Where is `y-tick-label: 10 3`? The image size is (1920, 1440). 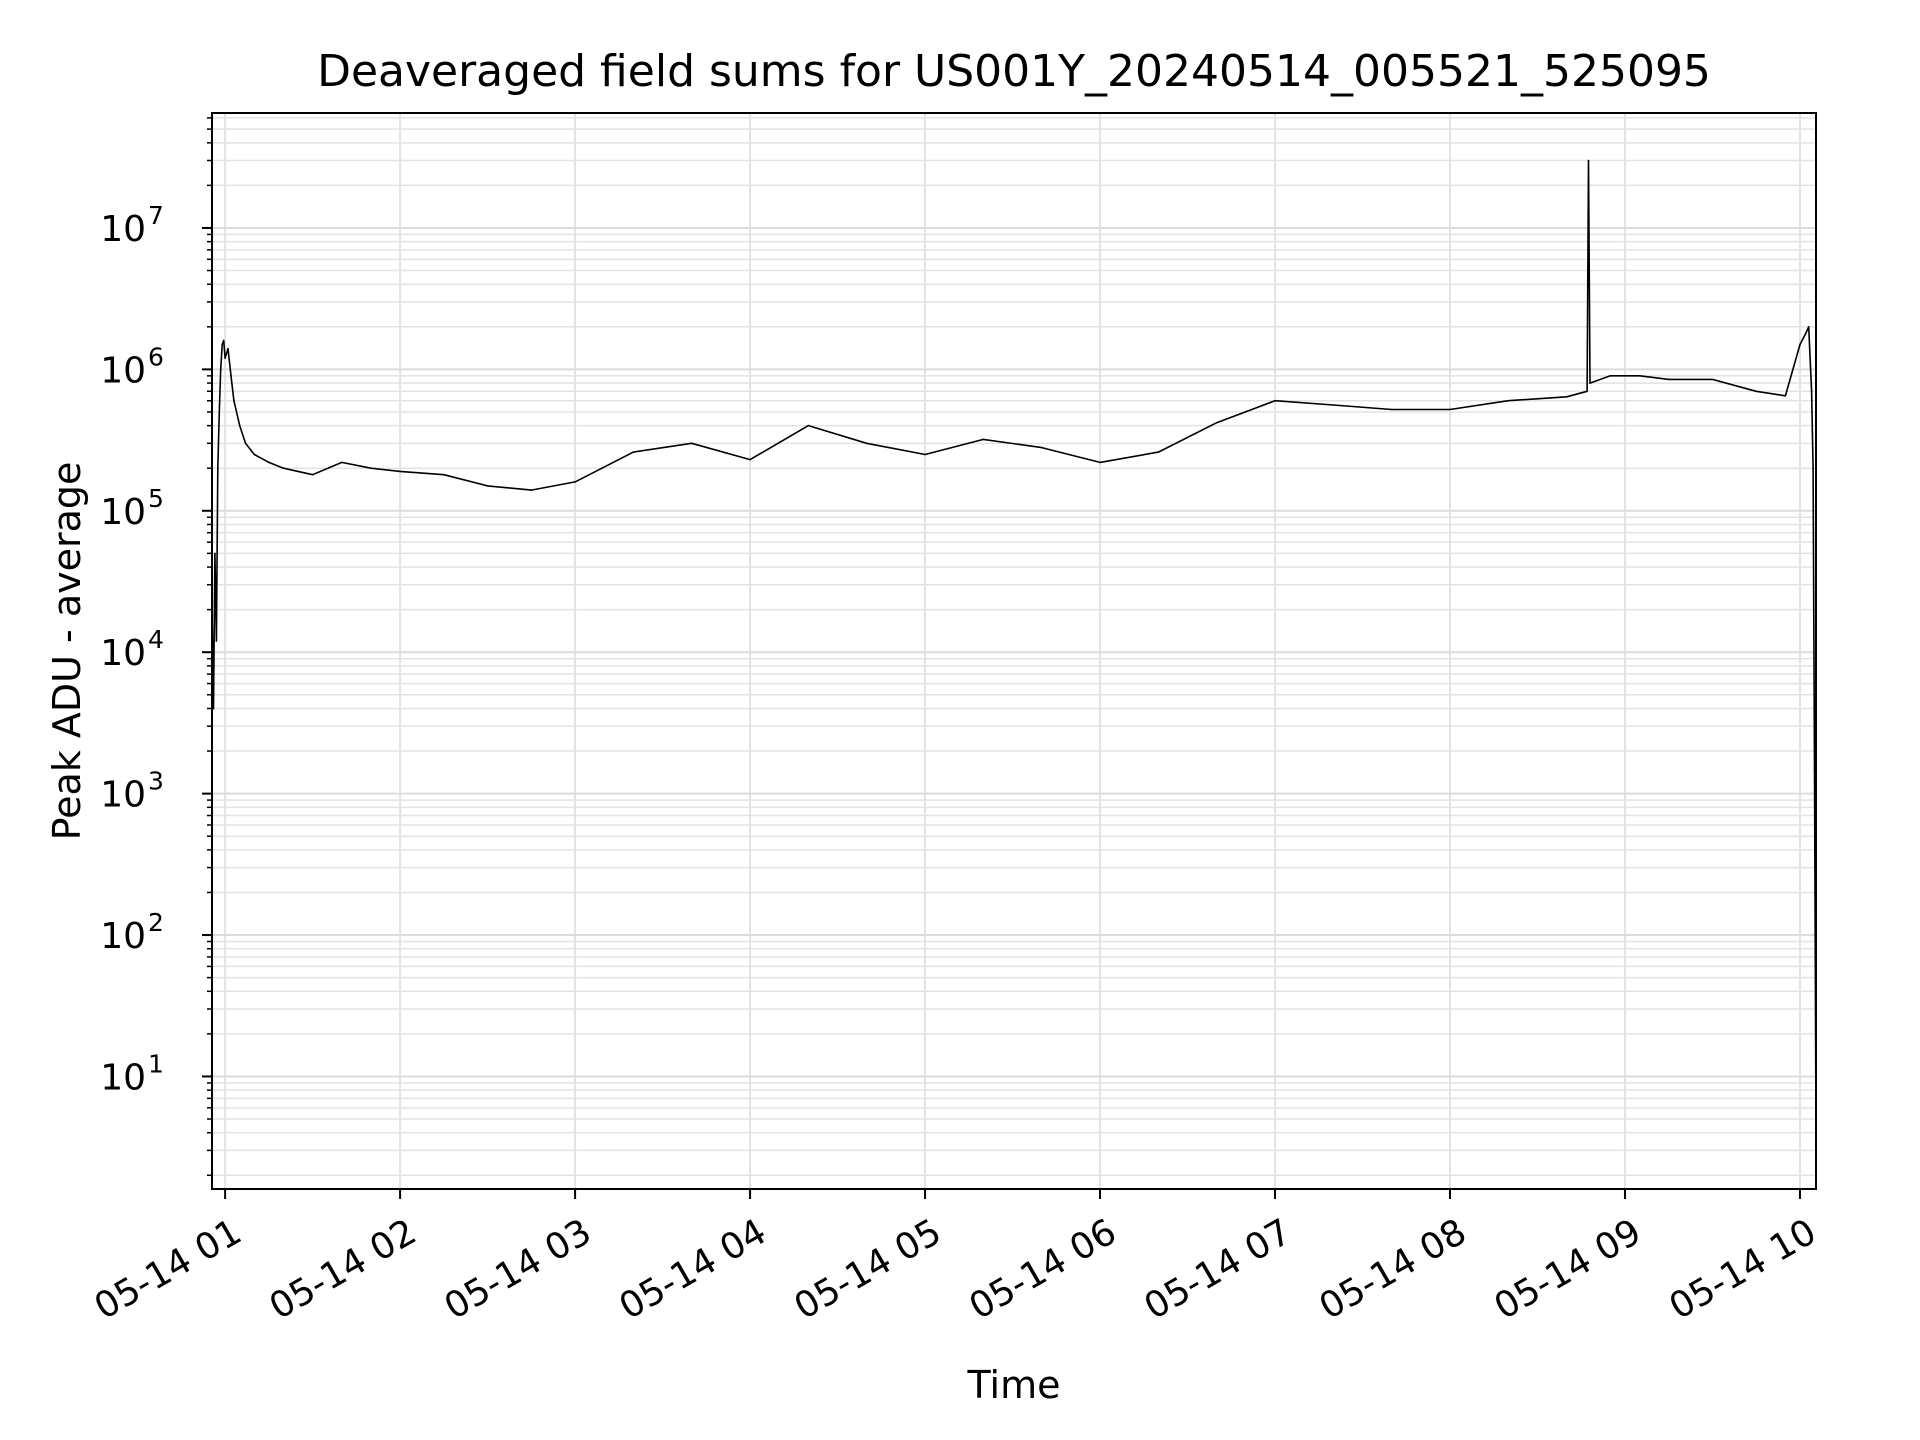
y-tick-label: 10 3 is located at coordinates (132, 791).